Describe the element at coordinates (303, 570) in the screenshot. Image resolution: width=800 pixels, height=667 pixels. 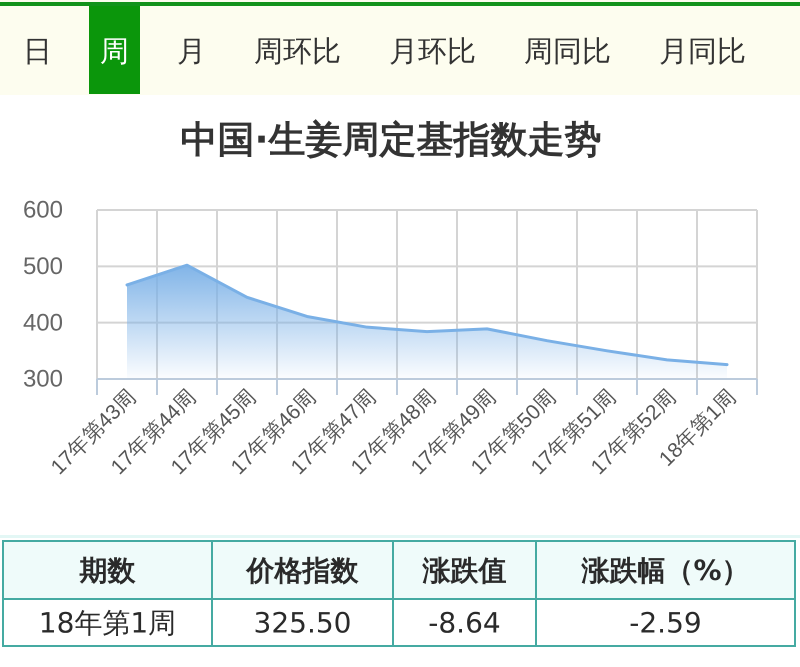
I see `text: 价格指数` at that location.